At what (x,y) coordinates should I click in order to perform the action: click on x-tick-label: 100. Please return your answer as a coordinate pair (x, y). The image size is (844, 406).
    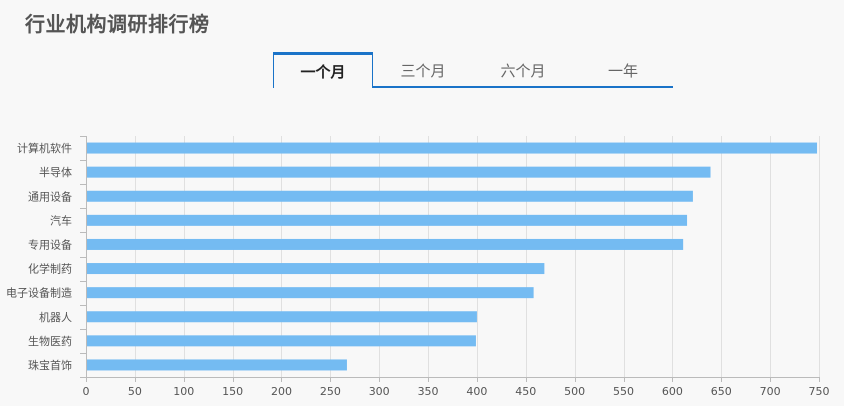
    Looking at the image, I should click on (183, 391).